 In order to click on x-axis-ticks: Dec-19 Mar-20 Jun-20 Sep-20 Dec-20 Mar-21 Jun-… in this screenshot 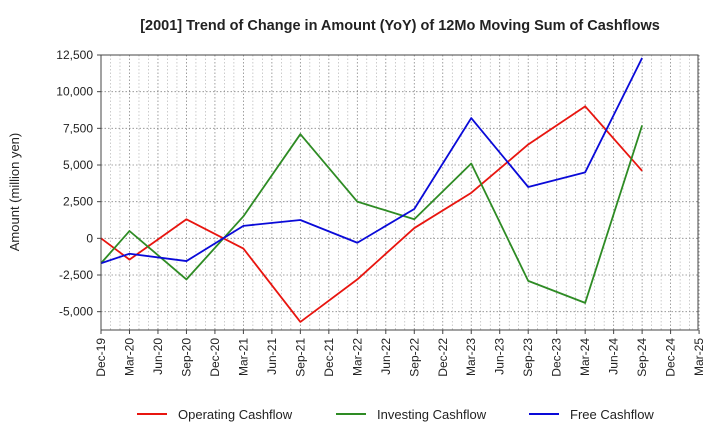, I will do `click(400, 353)`.